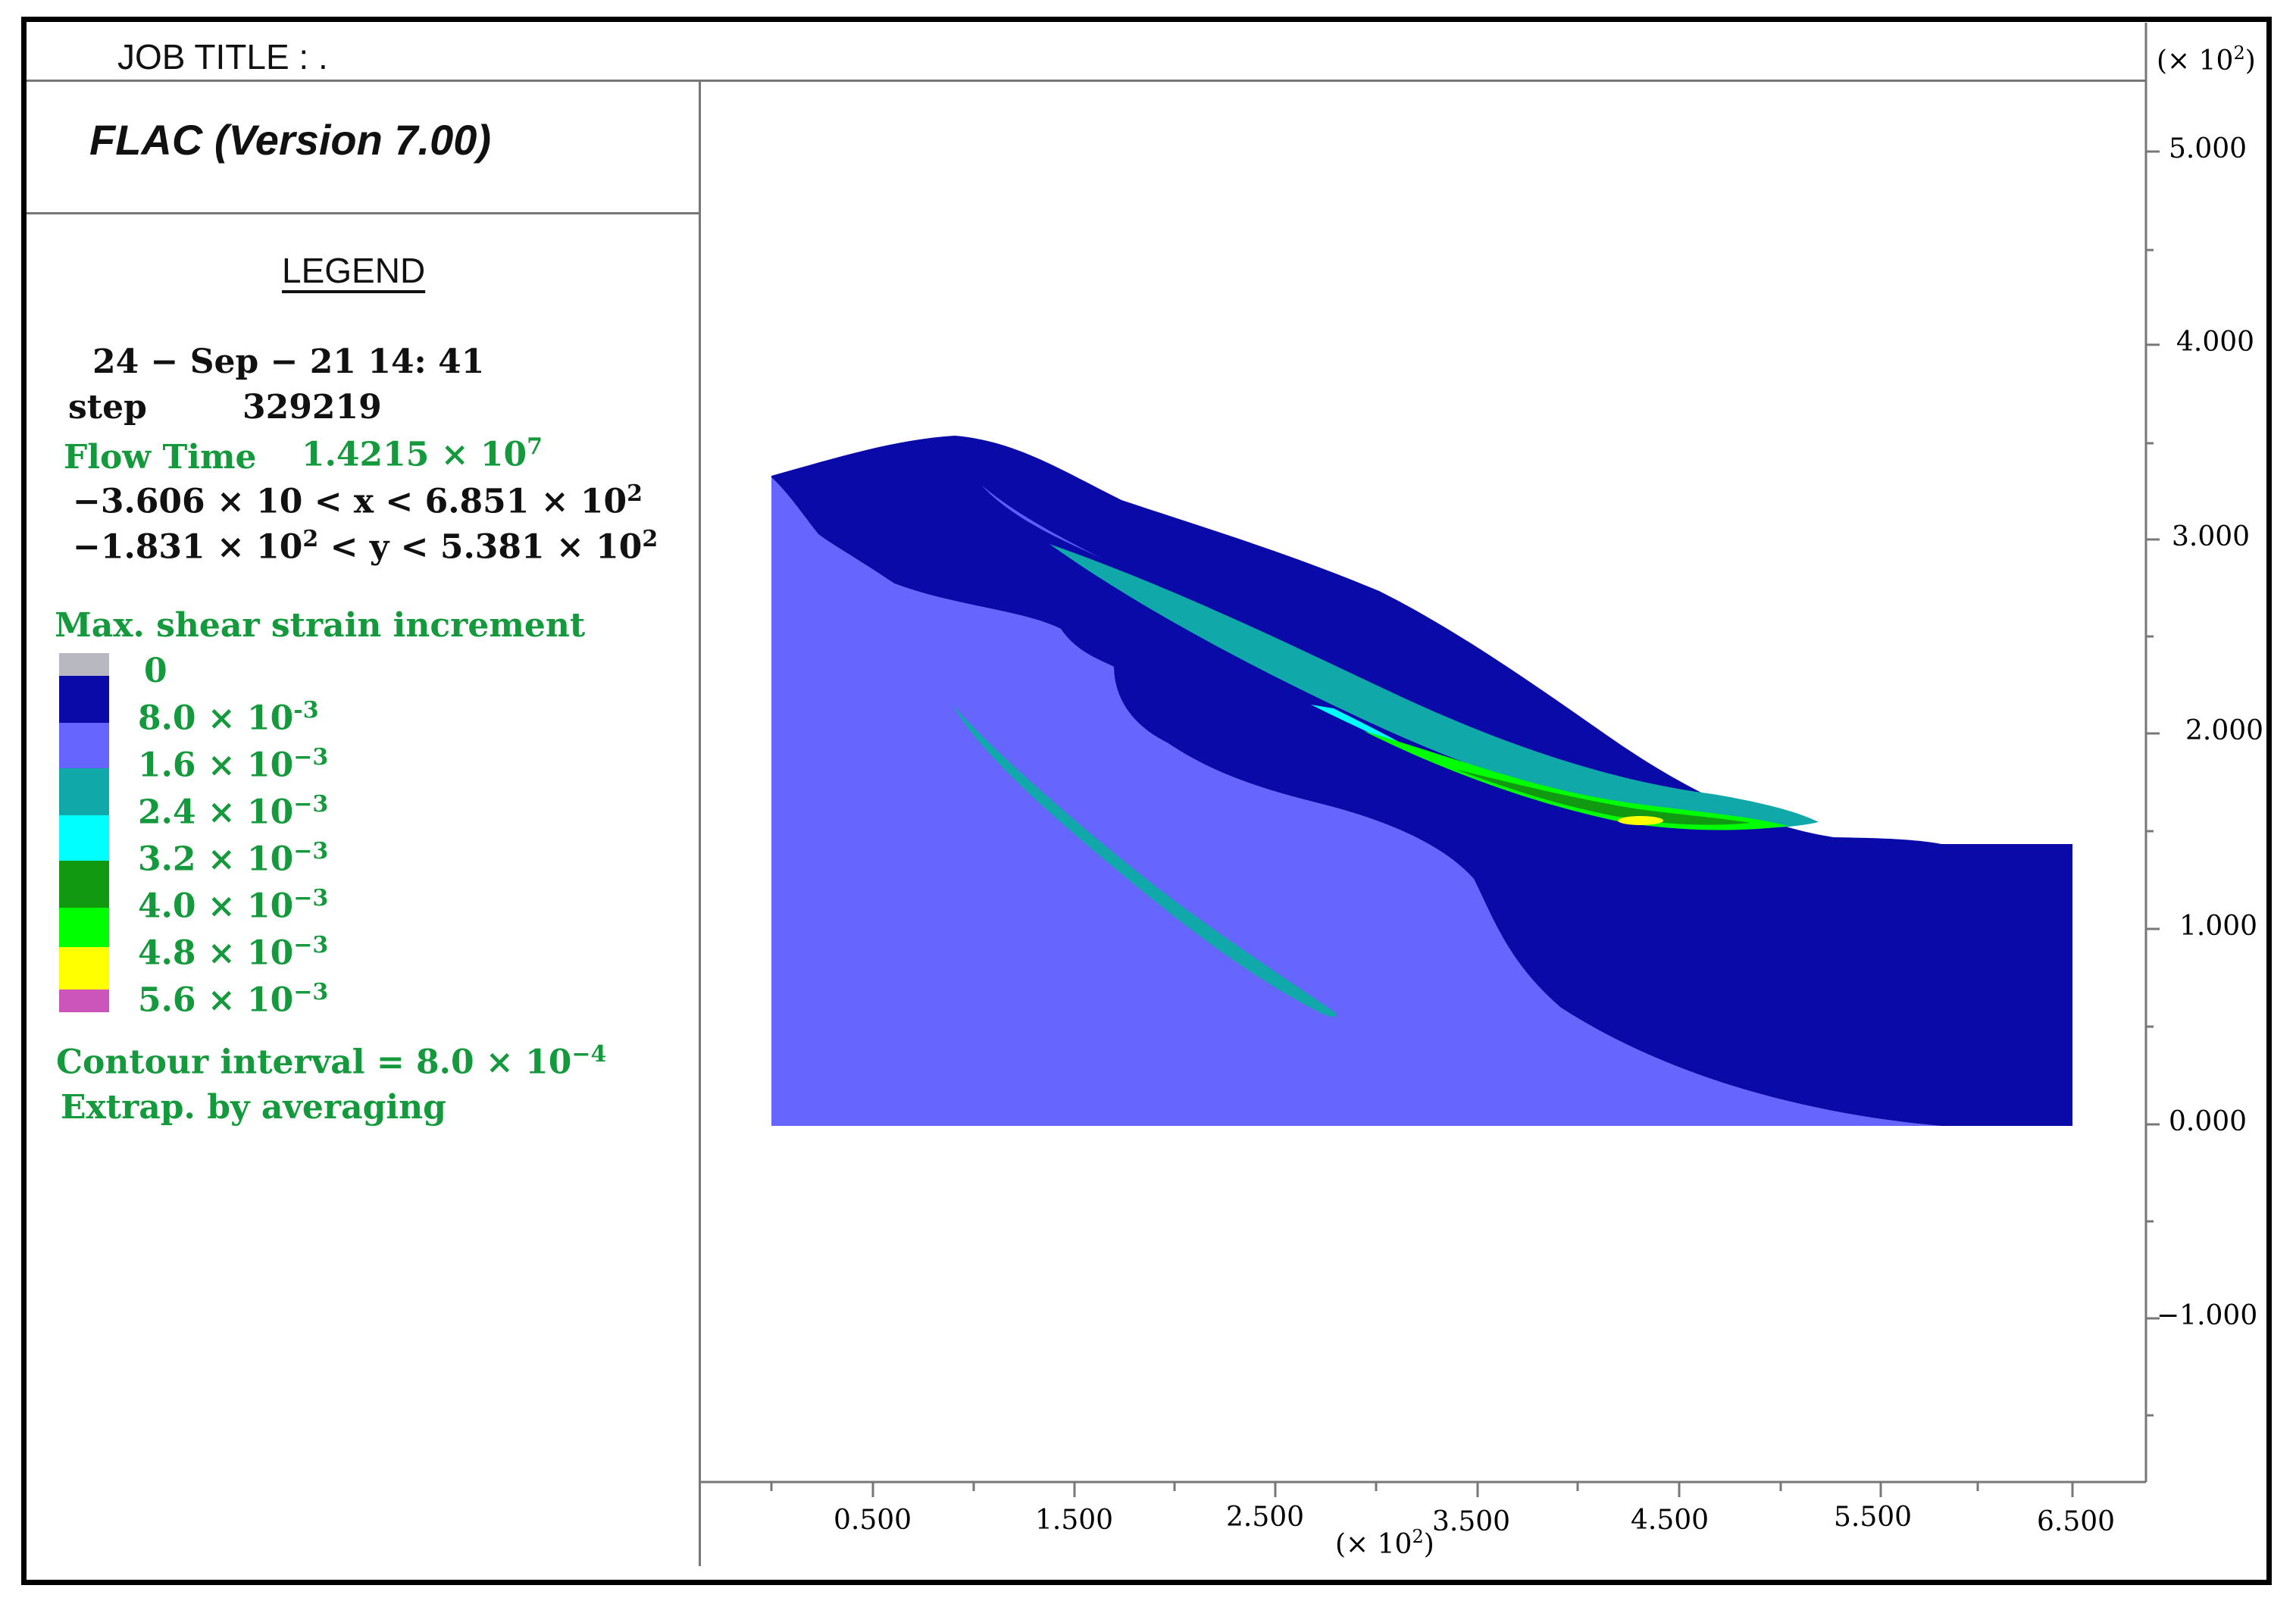  Describe the element at coordinates (311, 804) in the screenshot. I see `legend-level-3-exp: −3` at that location.